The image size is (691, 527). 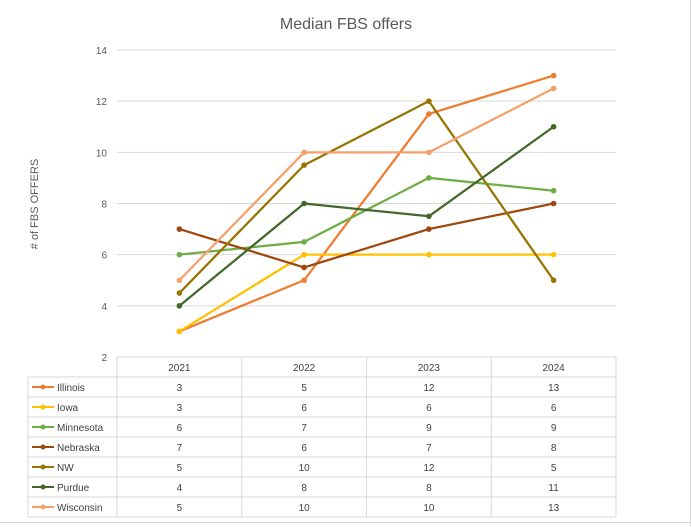 I want to click on y-tick-labels: 2 4 6 8 10 12 14, so click(x=102, y=205).